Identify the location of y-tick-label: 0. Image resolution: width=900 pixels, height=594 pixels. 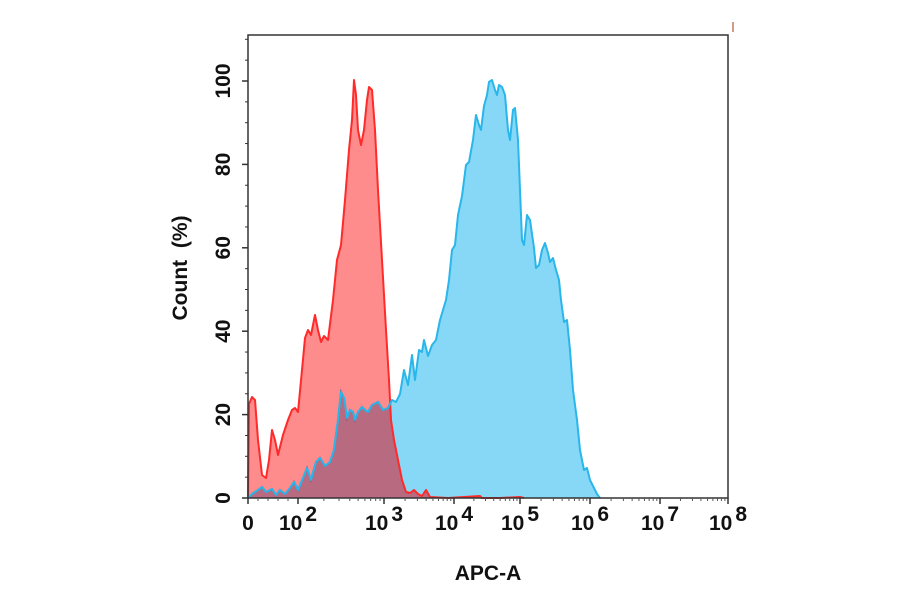
(223, 498).